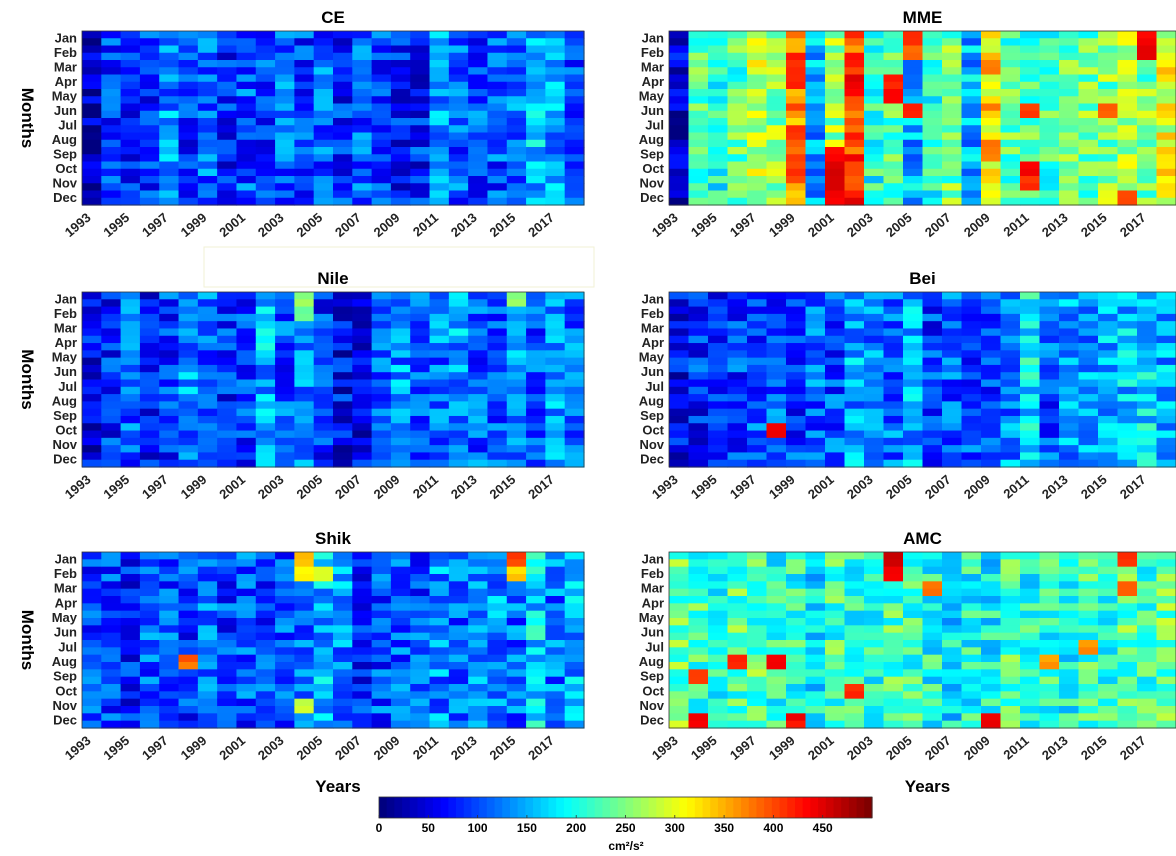  I want to click on x-tick-label: 1999, so click(194, 225).